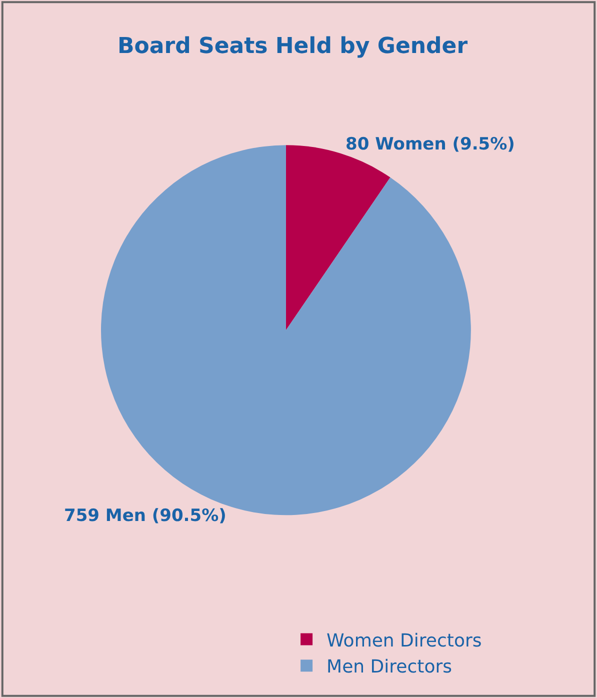 This screenshot has width=597, height=698. What do you see at coordinates (389, 667) in the screenshot?
I see `legend-label: Men Directors` at bounding box center [389, 667].